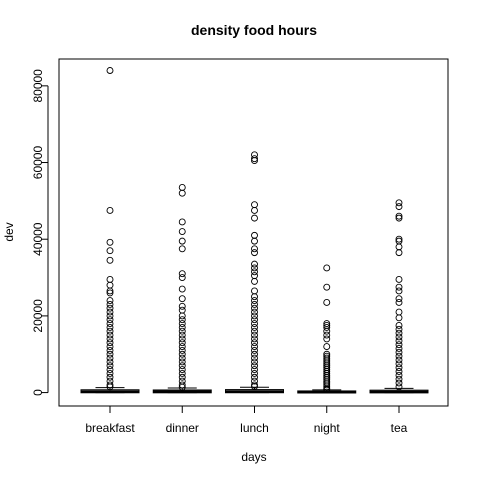 Image resolution: width=480 pixels, height=480 pixels. Describe the element at coordinates (38, 239) in the screenshot. I see `y-tick-label: 40000` at that location.